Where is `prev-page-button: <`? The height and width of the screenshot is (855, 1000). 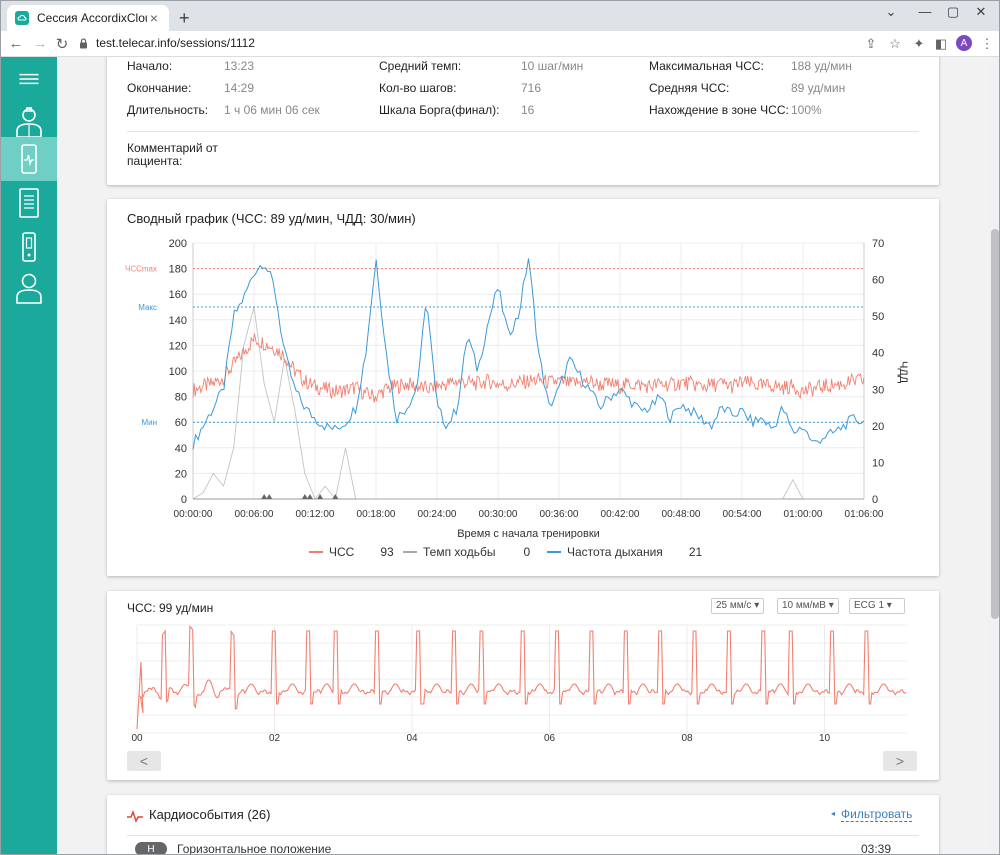 prev-page-button: < is located at coordinates (144, 761).